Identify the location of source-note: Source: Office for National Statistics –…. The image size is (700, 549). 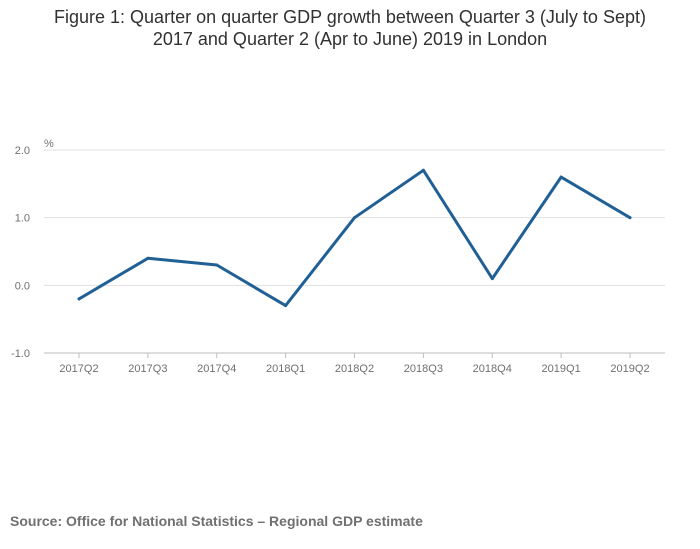
(216, 521).